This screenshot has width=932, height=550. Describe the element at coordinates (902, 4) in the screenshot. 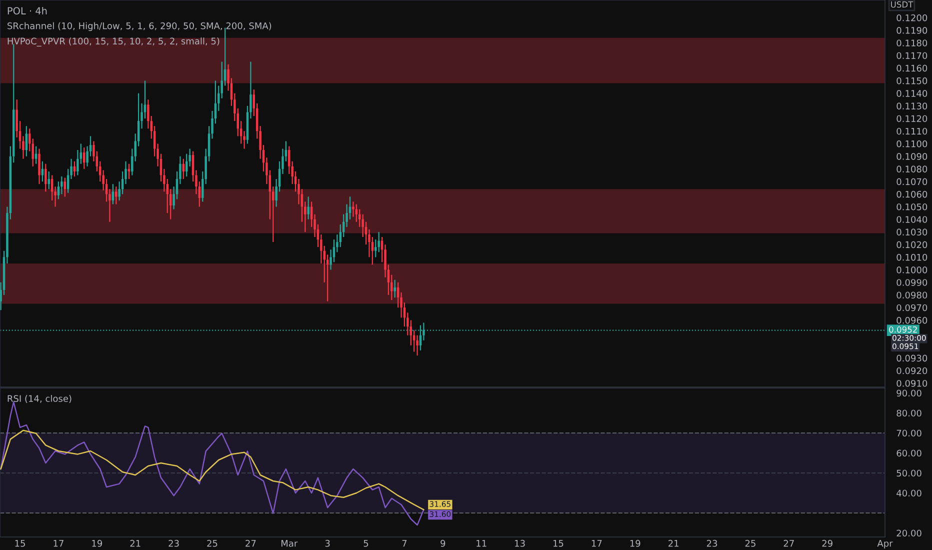

I see `y-axis-title: USDT` at that location.